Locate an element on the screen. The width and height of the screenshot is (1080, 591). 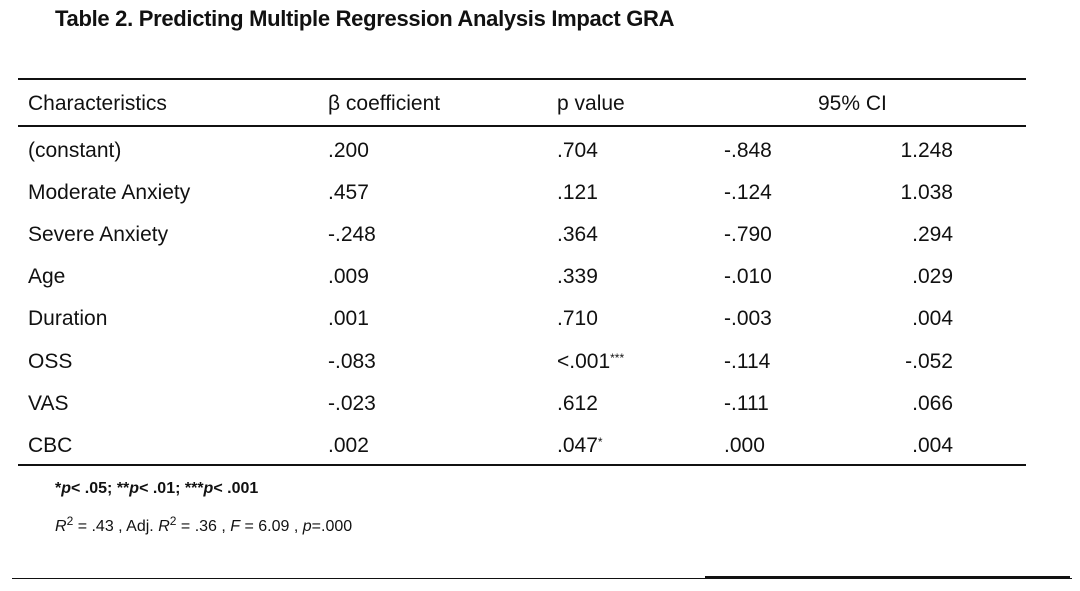
row-p-value: .121 is located at coordinates (577, 192).